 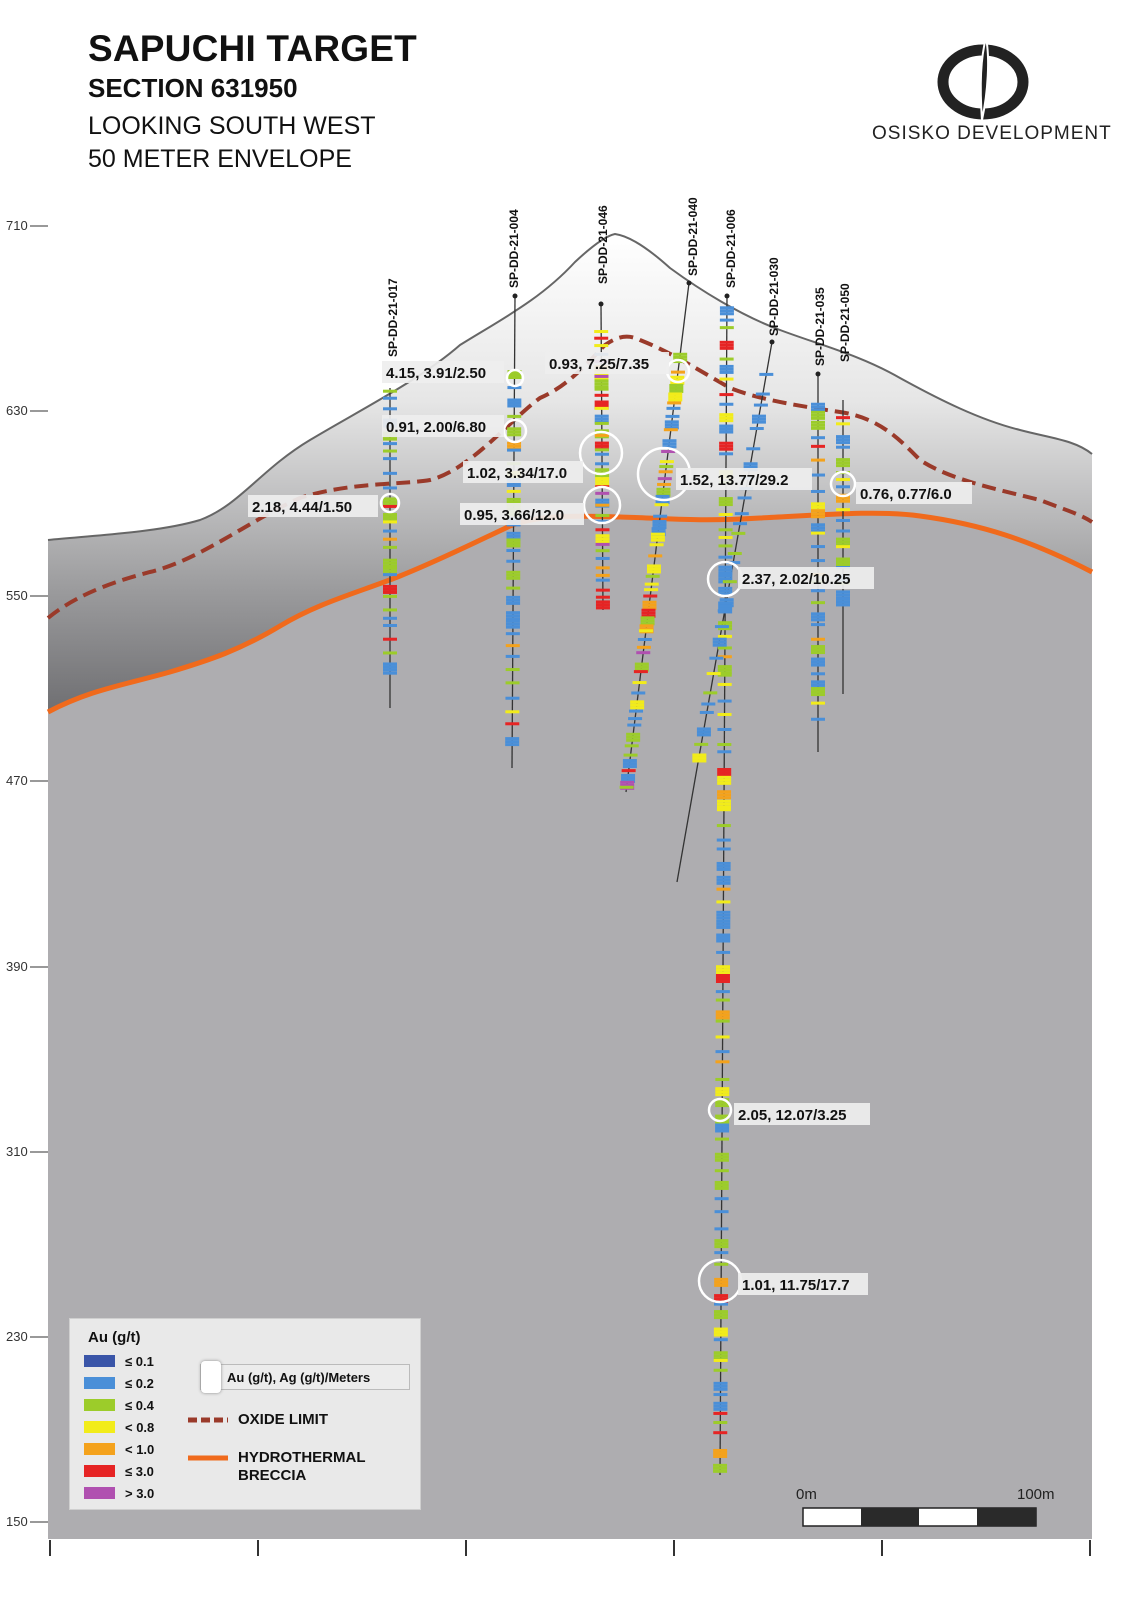 What do you see at coordinates (272, 1475) in the screenshot?
I see `legend-breccia-label-2: BRECCIA` at bounding box center [272, 1475].